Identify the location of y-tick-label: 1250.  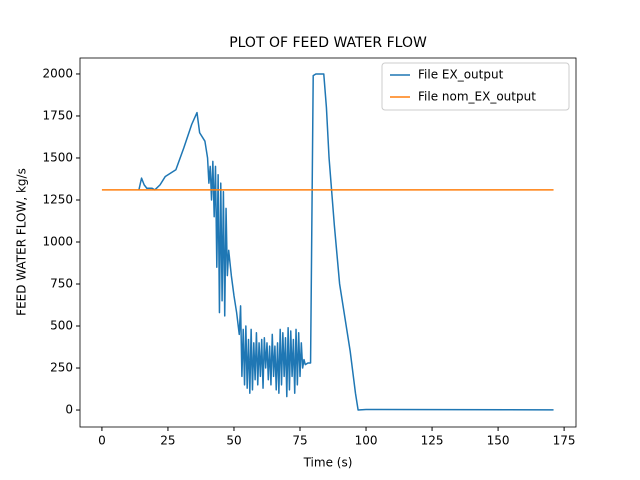
(57, 199).